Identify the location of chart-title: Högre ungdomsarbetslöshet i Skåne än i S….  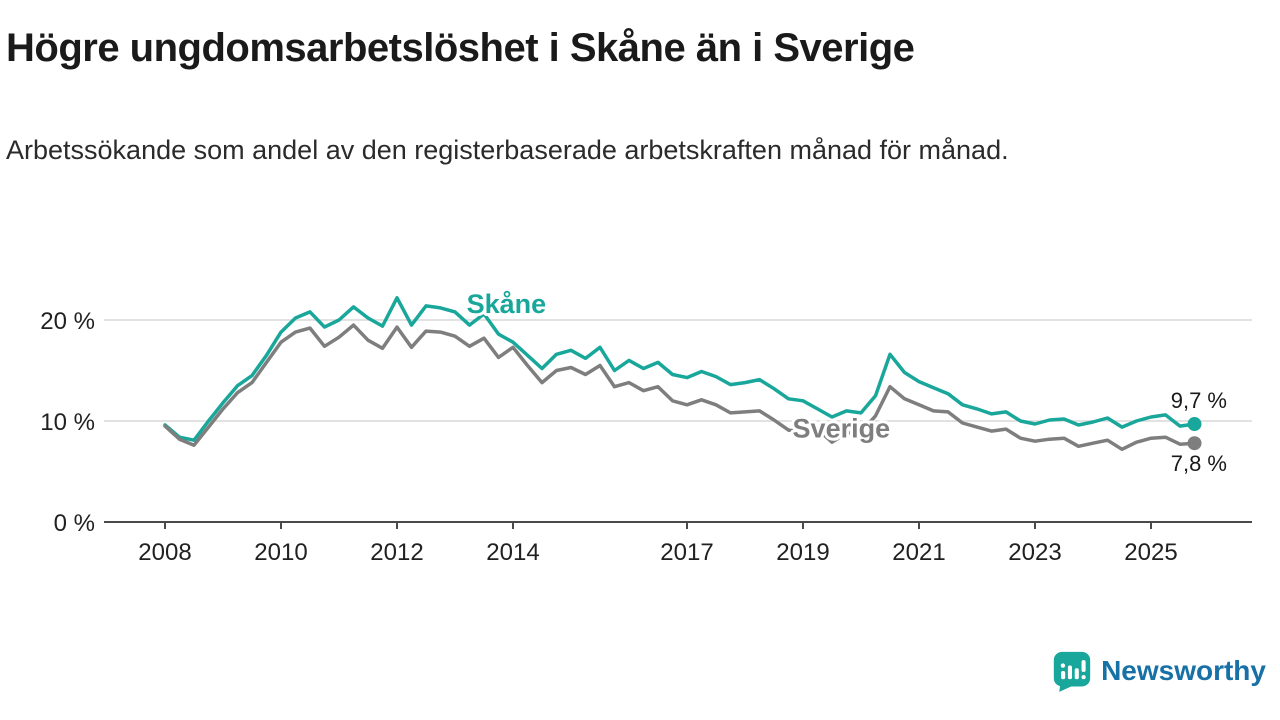
(460, 48).